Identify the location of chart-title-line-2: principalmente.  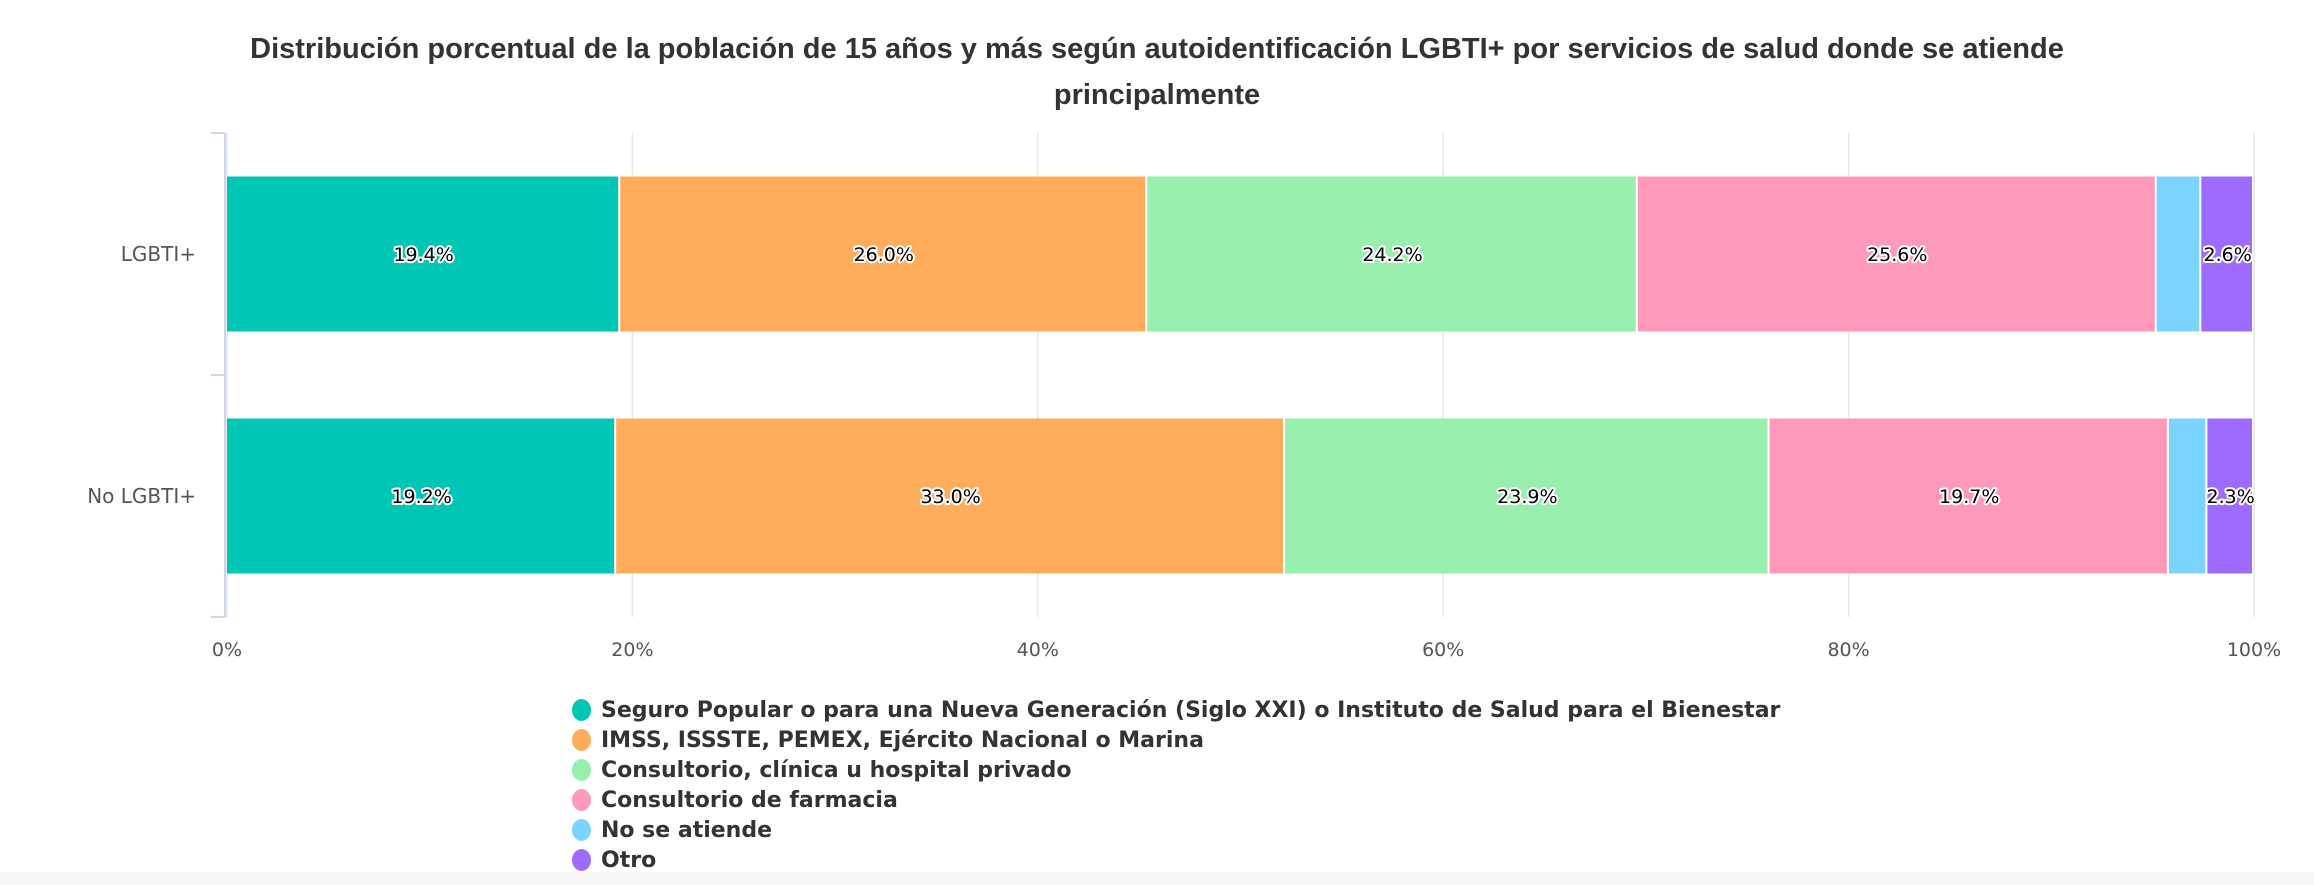
(1157, 95).